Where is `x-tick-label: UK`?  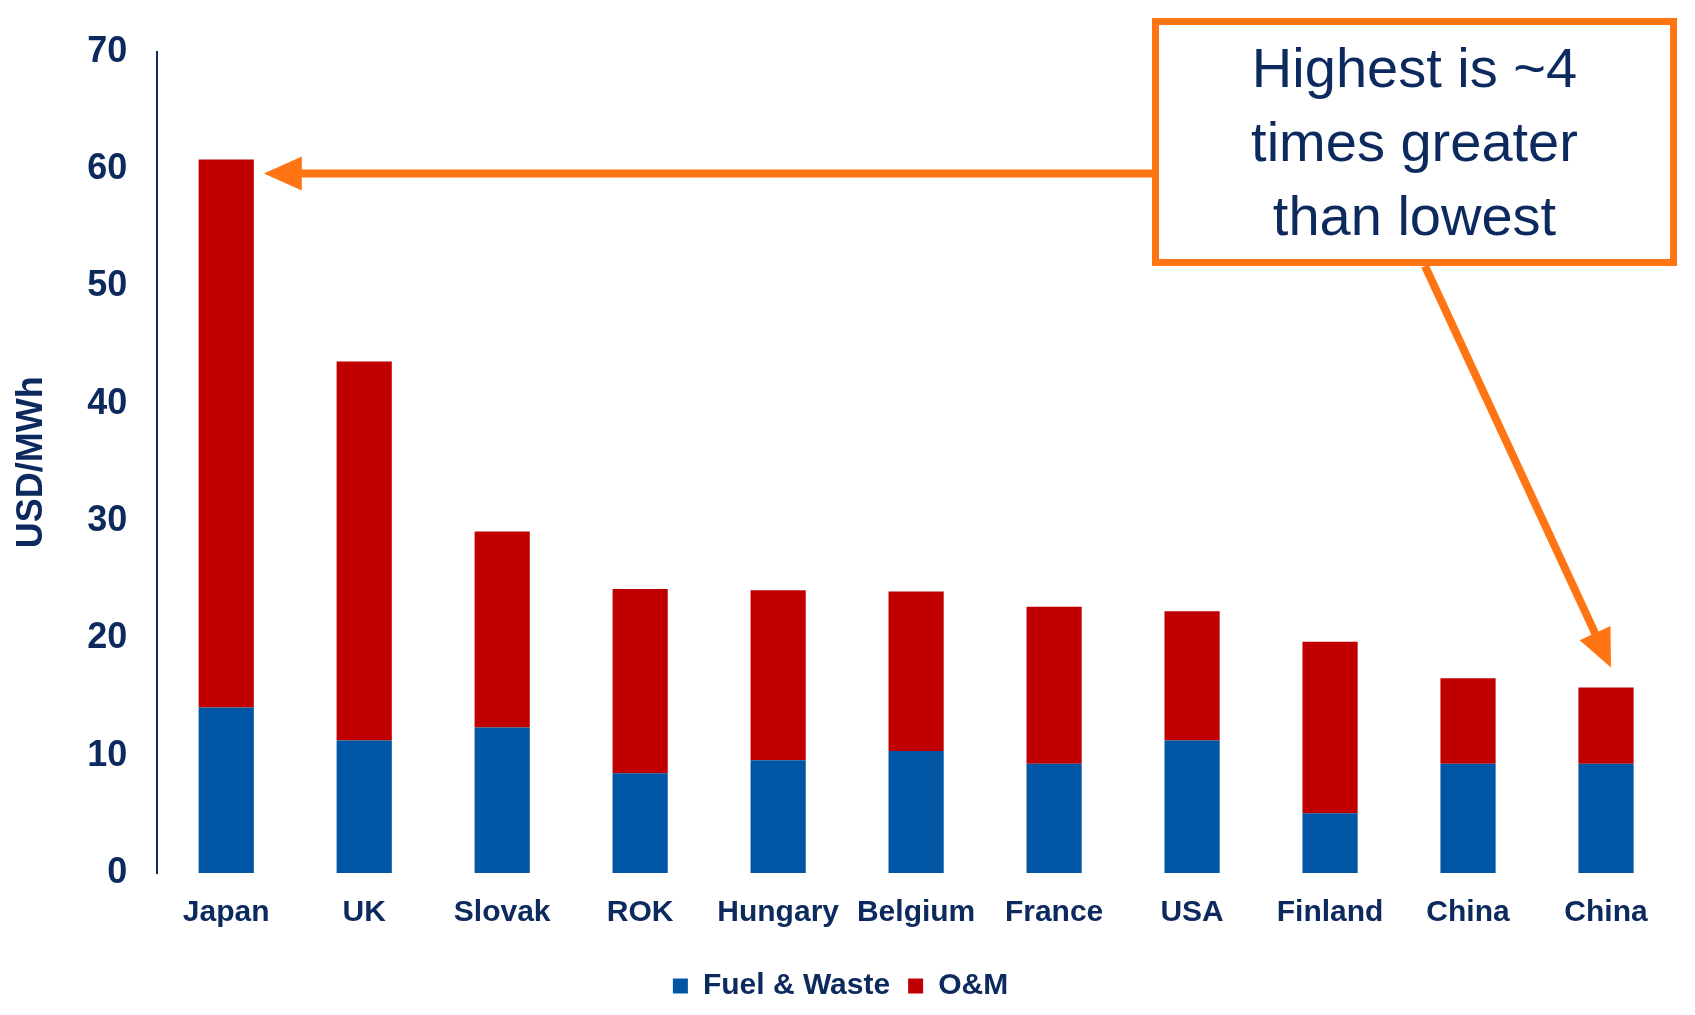
x-tick-label: UK is located at coordinates (364, 911).